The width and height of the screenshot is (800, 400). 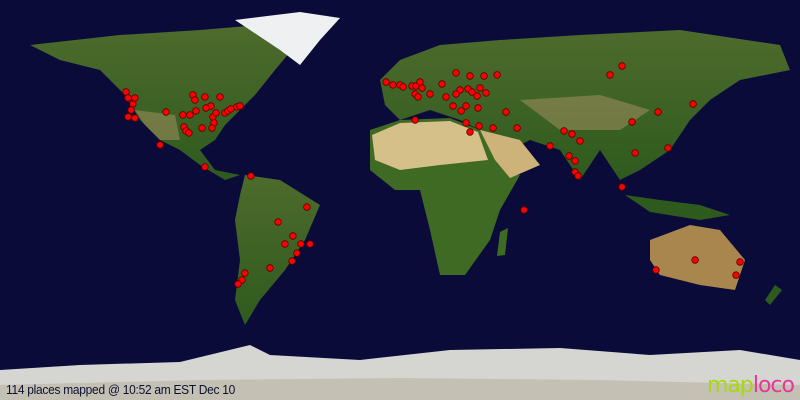 What do you see at coordinates (287, 38) in the screenshot?
I see `greenland` at bounding box center [287, 38].